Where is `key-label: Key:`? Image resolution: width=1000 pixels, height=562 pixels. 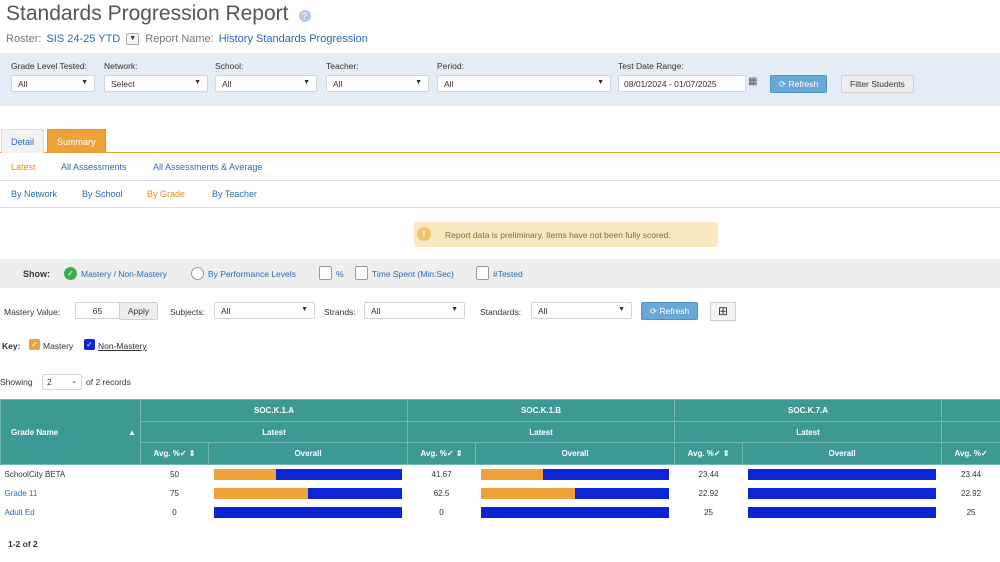 key-label: Key: is located at coordinates (11, 346).